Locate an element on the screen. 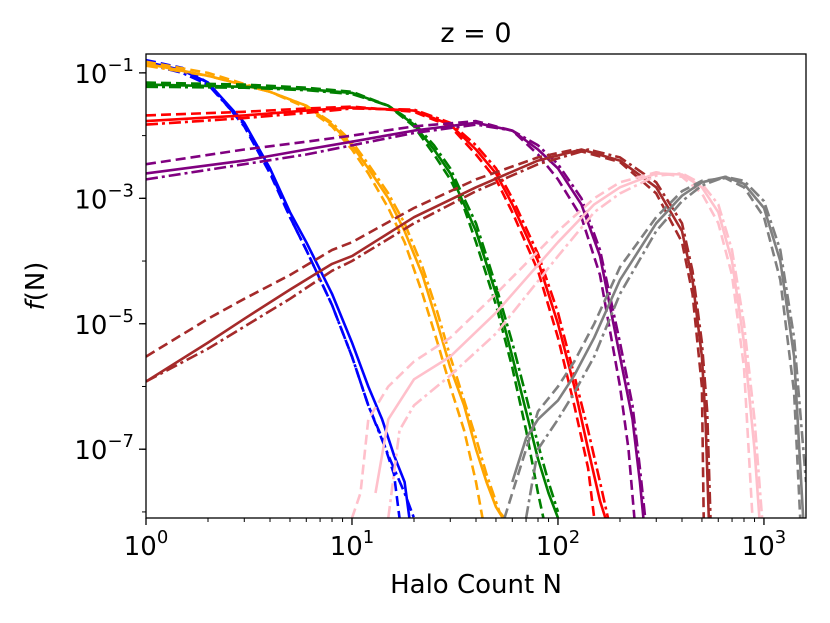 The image size is (830, 623). x-tick-label: 10¹ is located at coordinates (352, 544).